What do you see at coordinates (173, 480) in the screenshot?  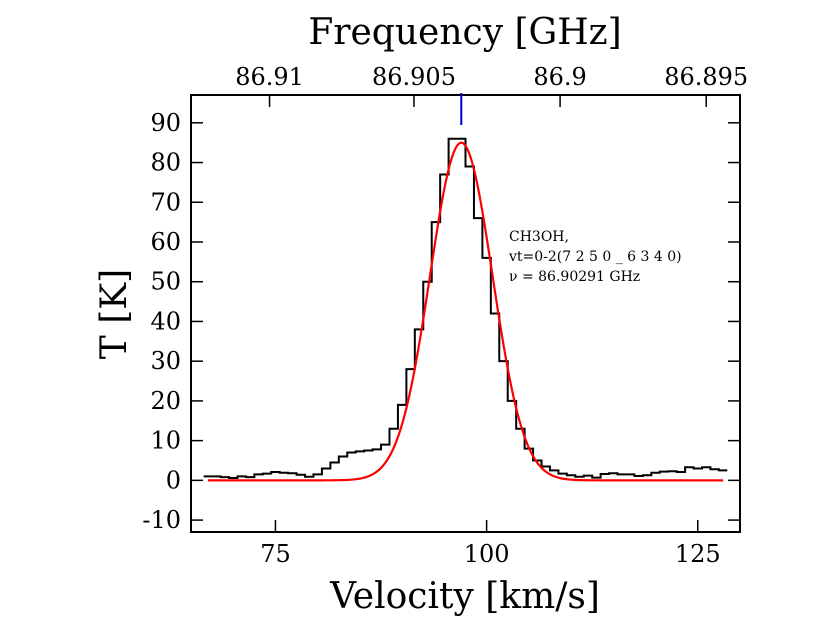 I see `y-tick-label: 0` at bounding box center [173, 480].